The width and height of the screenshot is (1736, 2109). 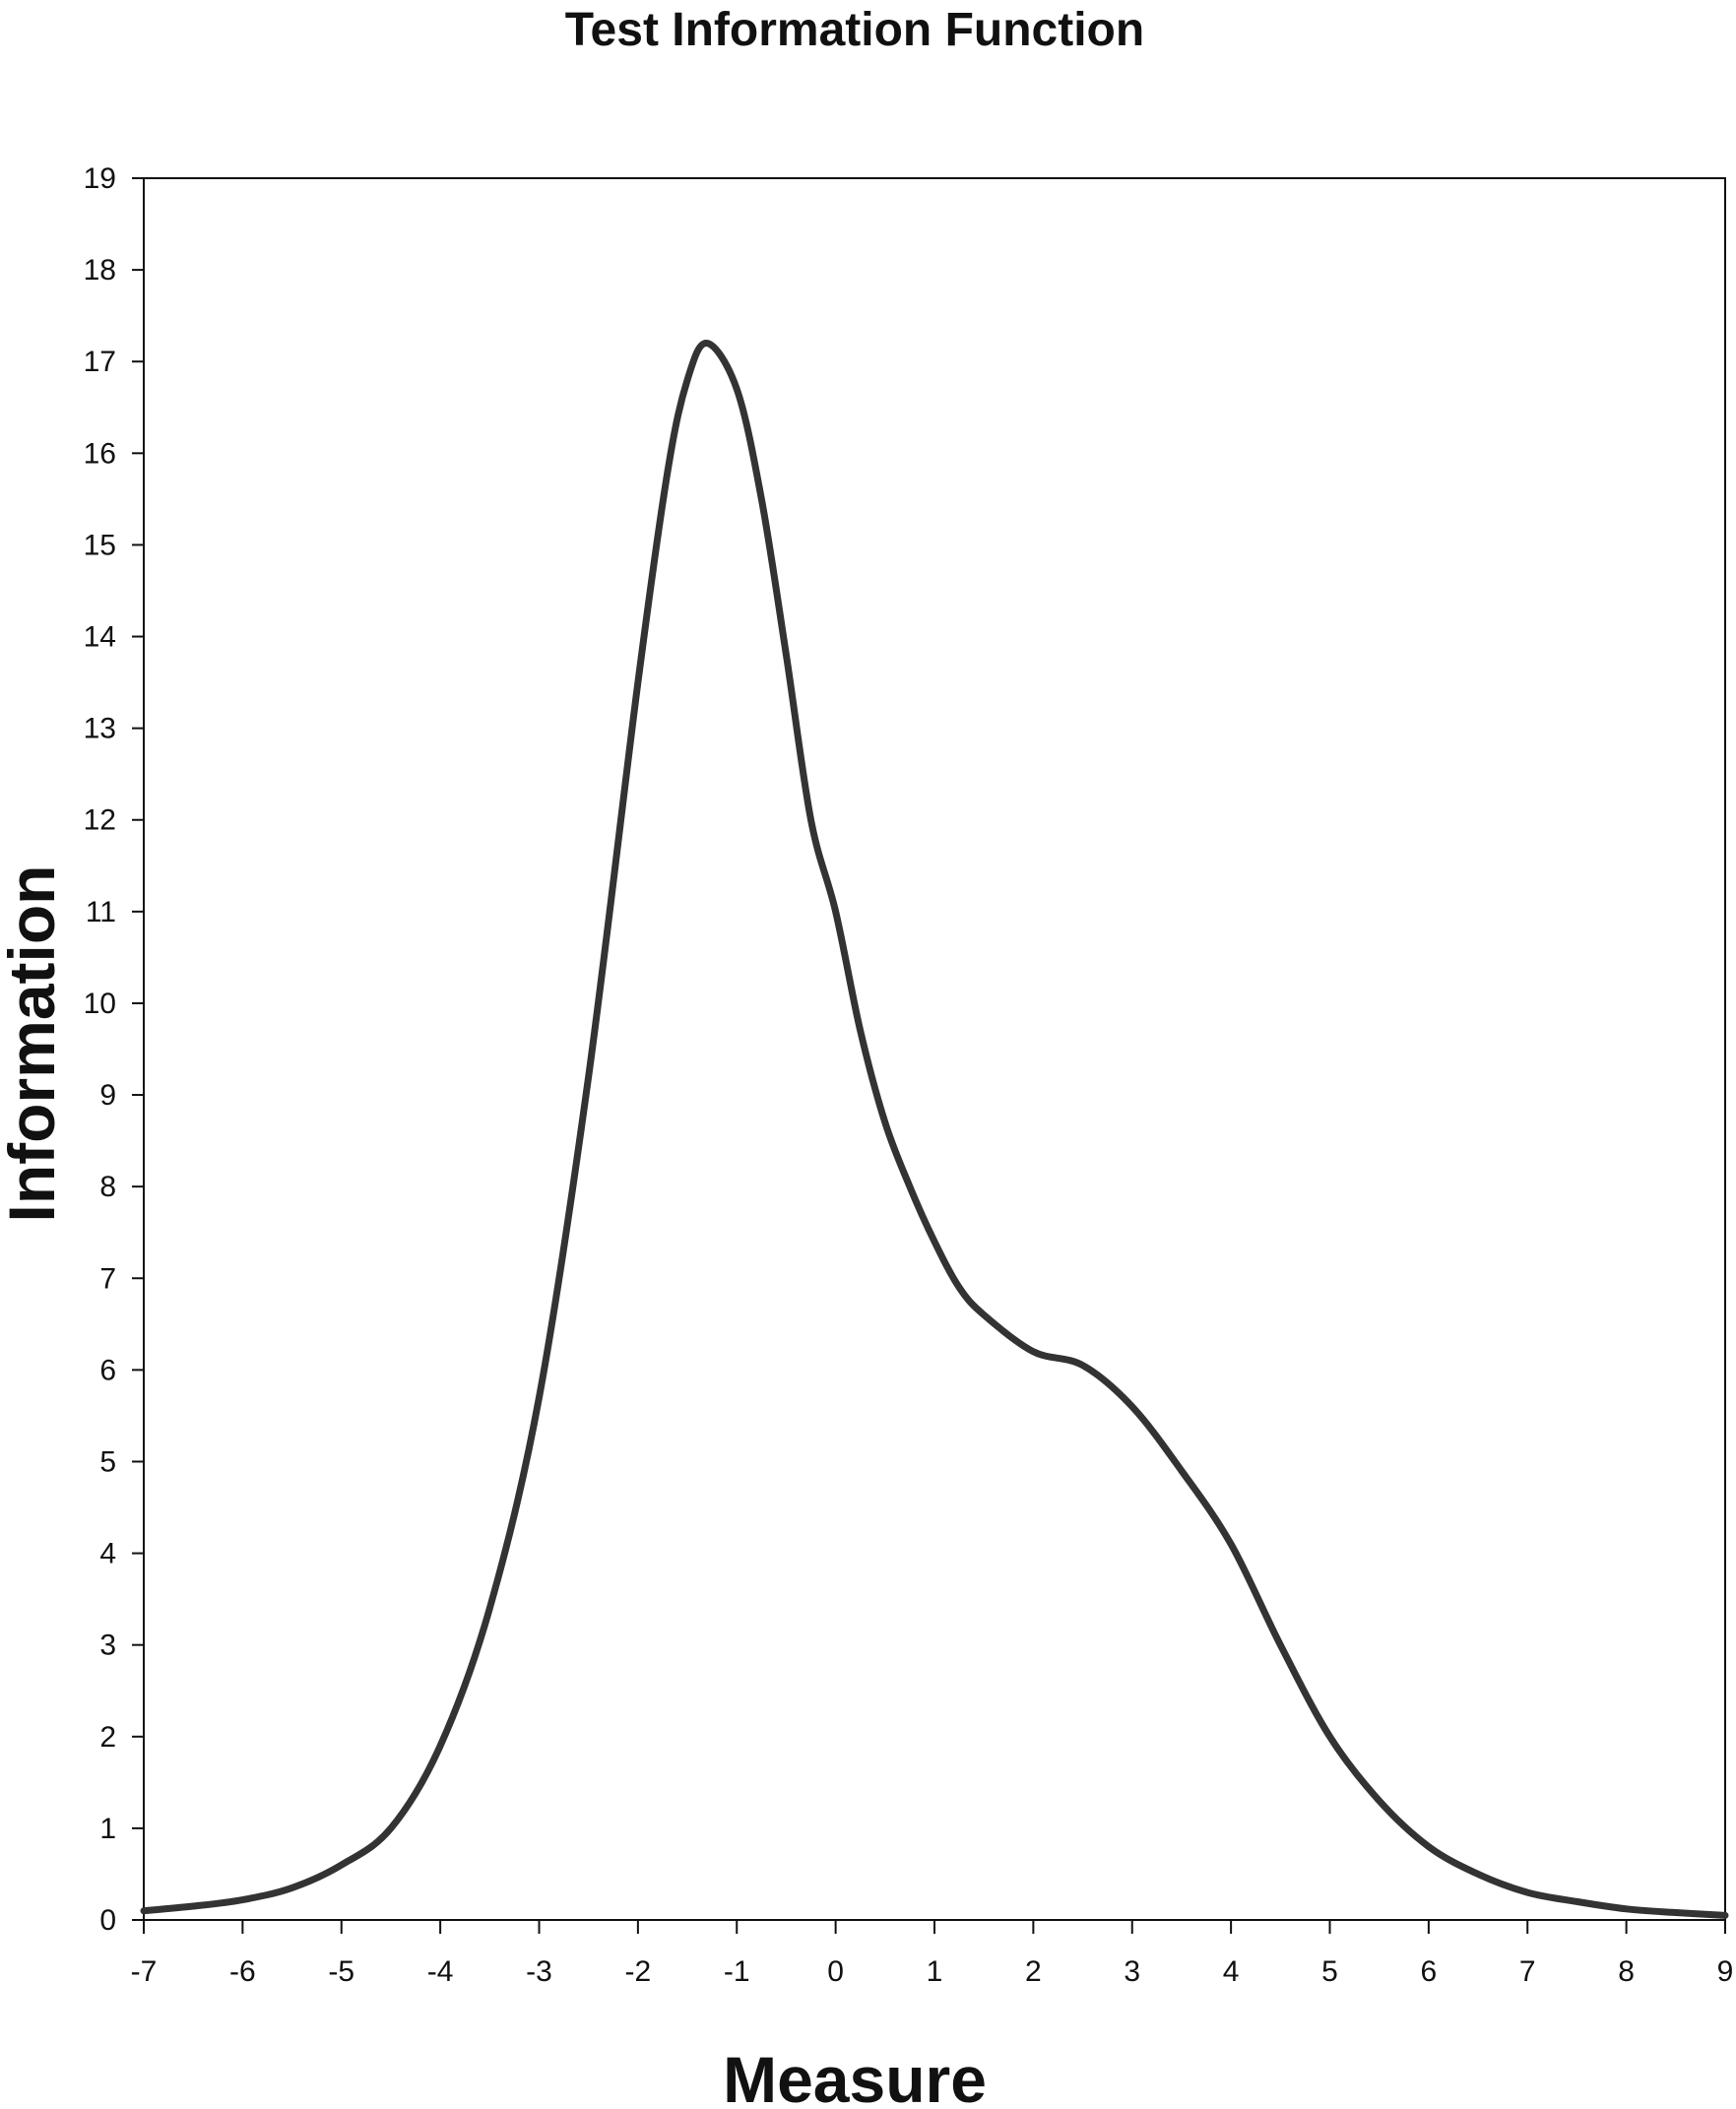 What do you see at coordinates (108, 1370) in the screenshot?
I see `y-tick-label: 6` at bounding box center [108, 1370].